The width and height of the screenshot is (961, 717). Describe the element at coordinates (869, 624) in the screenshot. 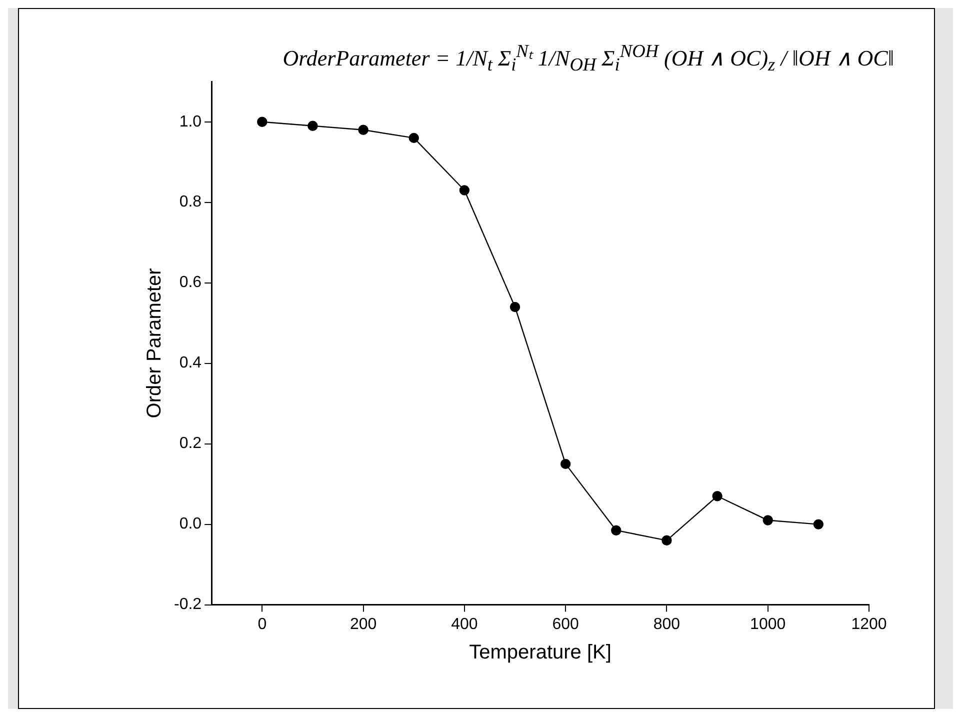

I see `x-tick-label: 1200` at that location.